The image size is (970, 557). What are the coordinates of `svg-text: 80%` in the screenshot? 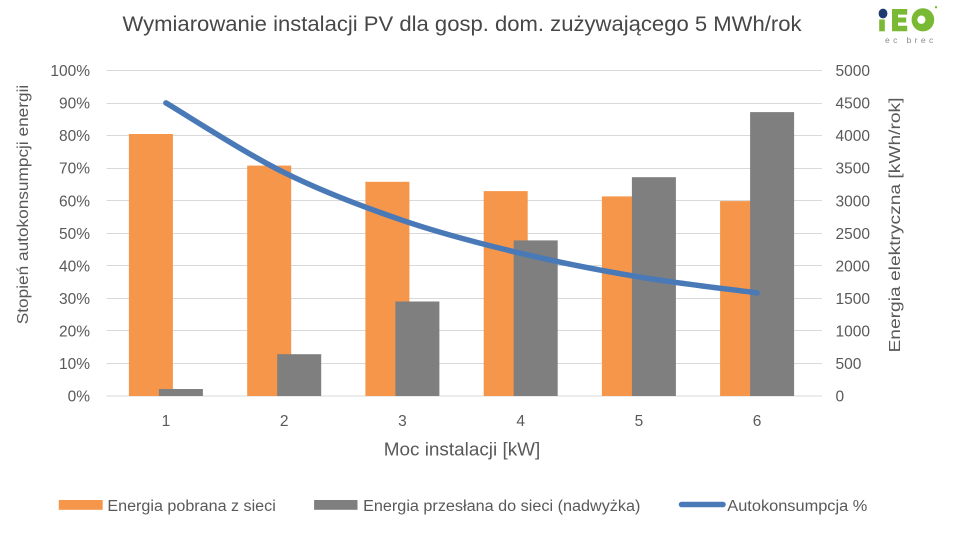 It's located at (74, 136).